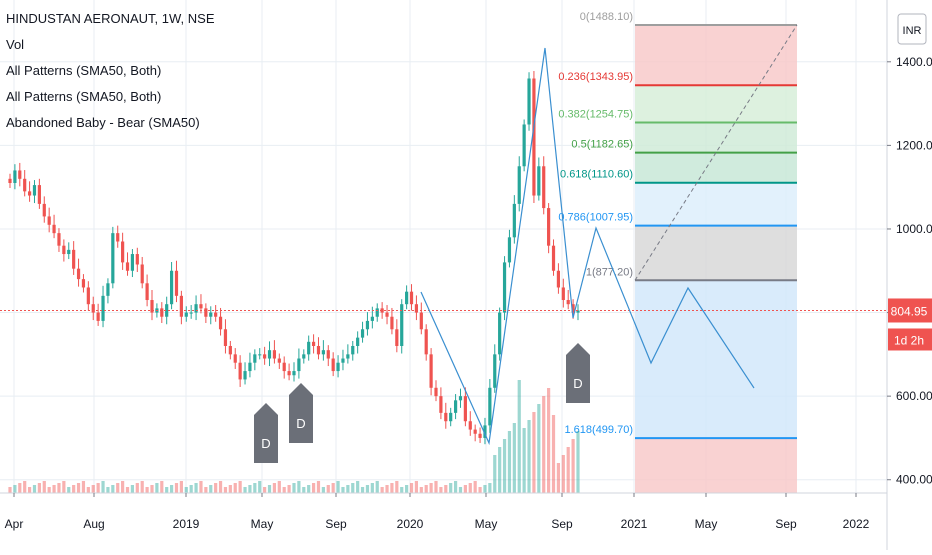 Image resolution: width=932 pixels, height=555 pixels. What do you see at coordinates (103, 122) in the screenshot?
I see `indicator-abandoned-baby: Abandoned Baby - Bear (SMA50)` at bounding box center [103, 122].